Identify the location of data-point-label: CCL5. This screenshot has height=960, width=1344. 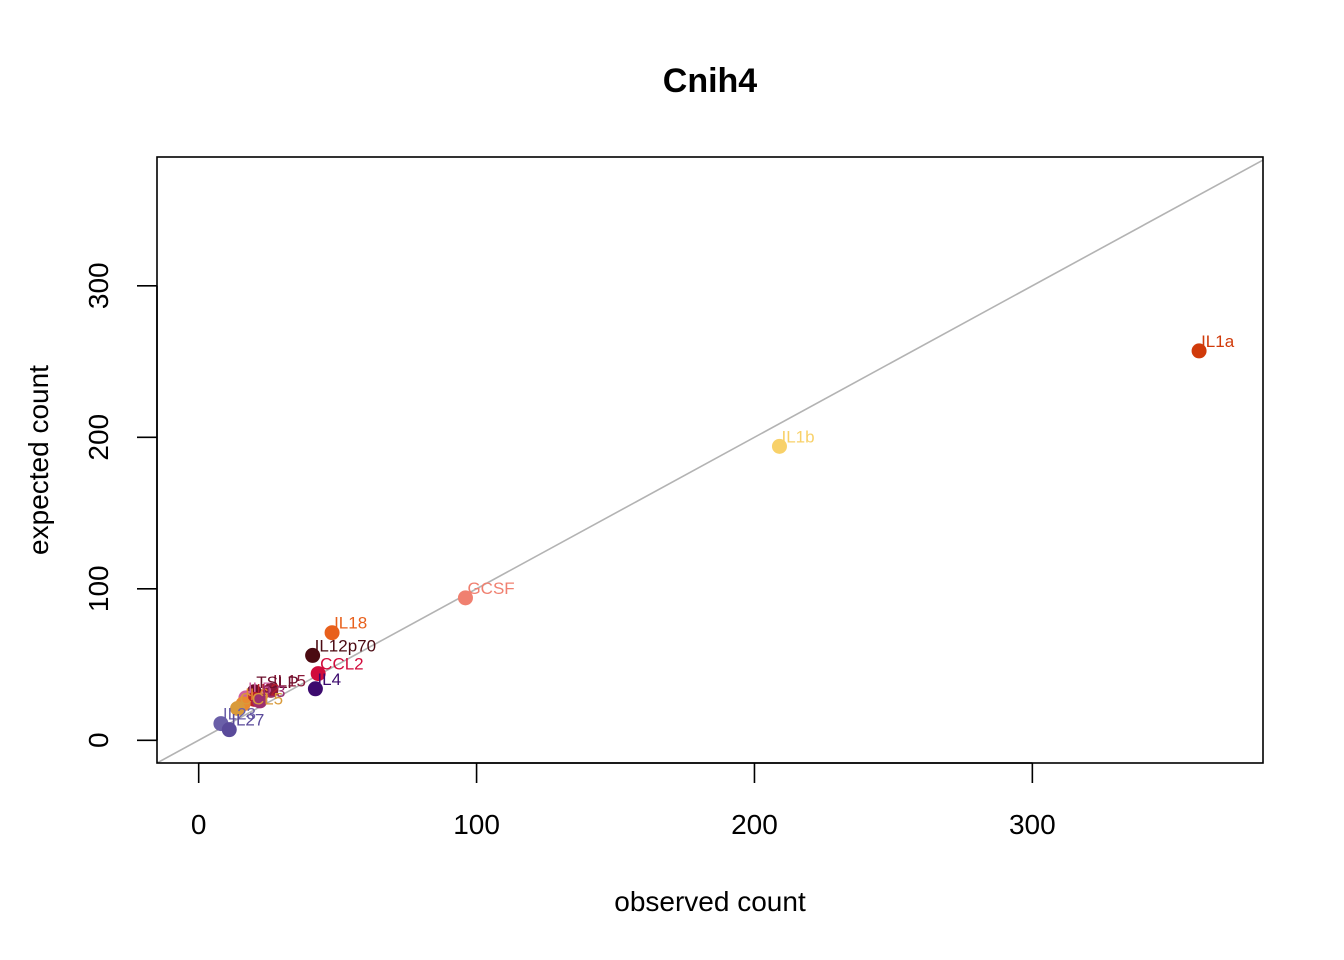
(261, 698).